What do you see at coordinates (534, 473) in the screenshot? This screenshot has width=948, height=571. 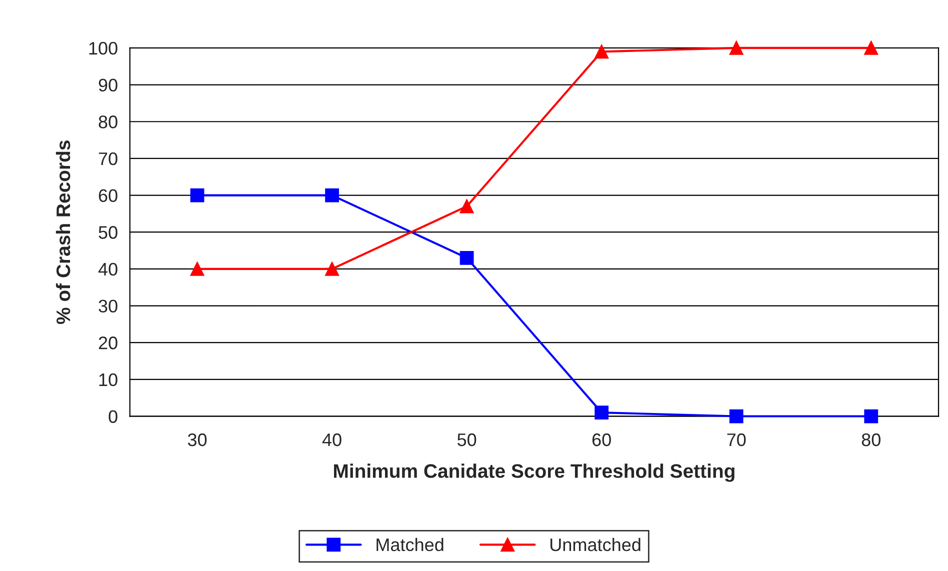 I see `x-axis-title: Minimum Canidate Score Threshold Setting` at bounding box center [534, 473].